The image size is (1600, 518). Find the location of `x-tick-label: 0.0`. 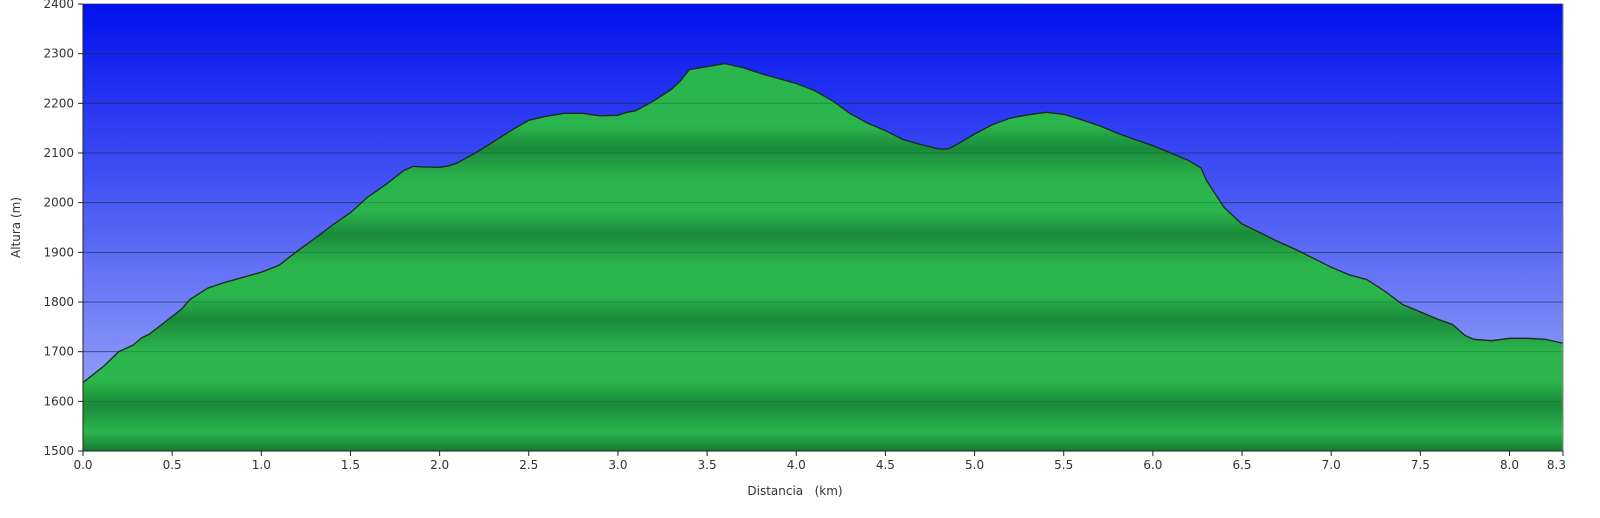

x-tick-label: 0.0 is located at coordinates (82, 465).